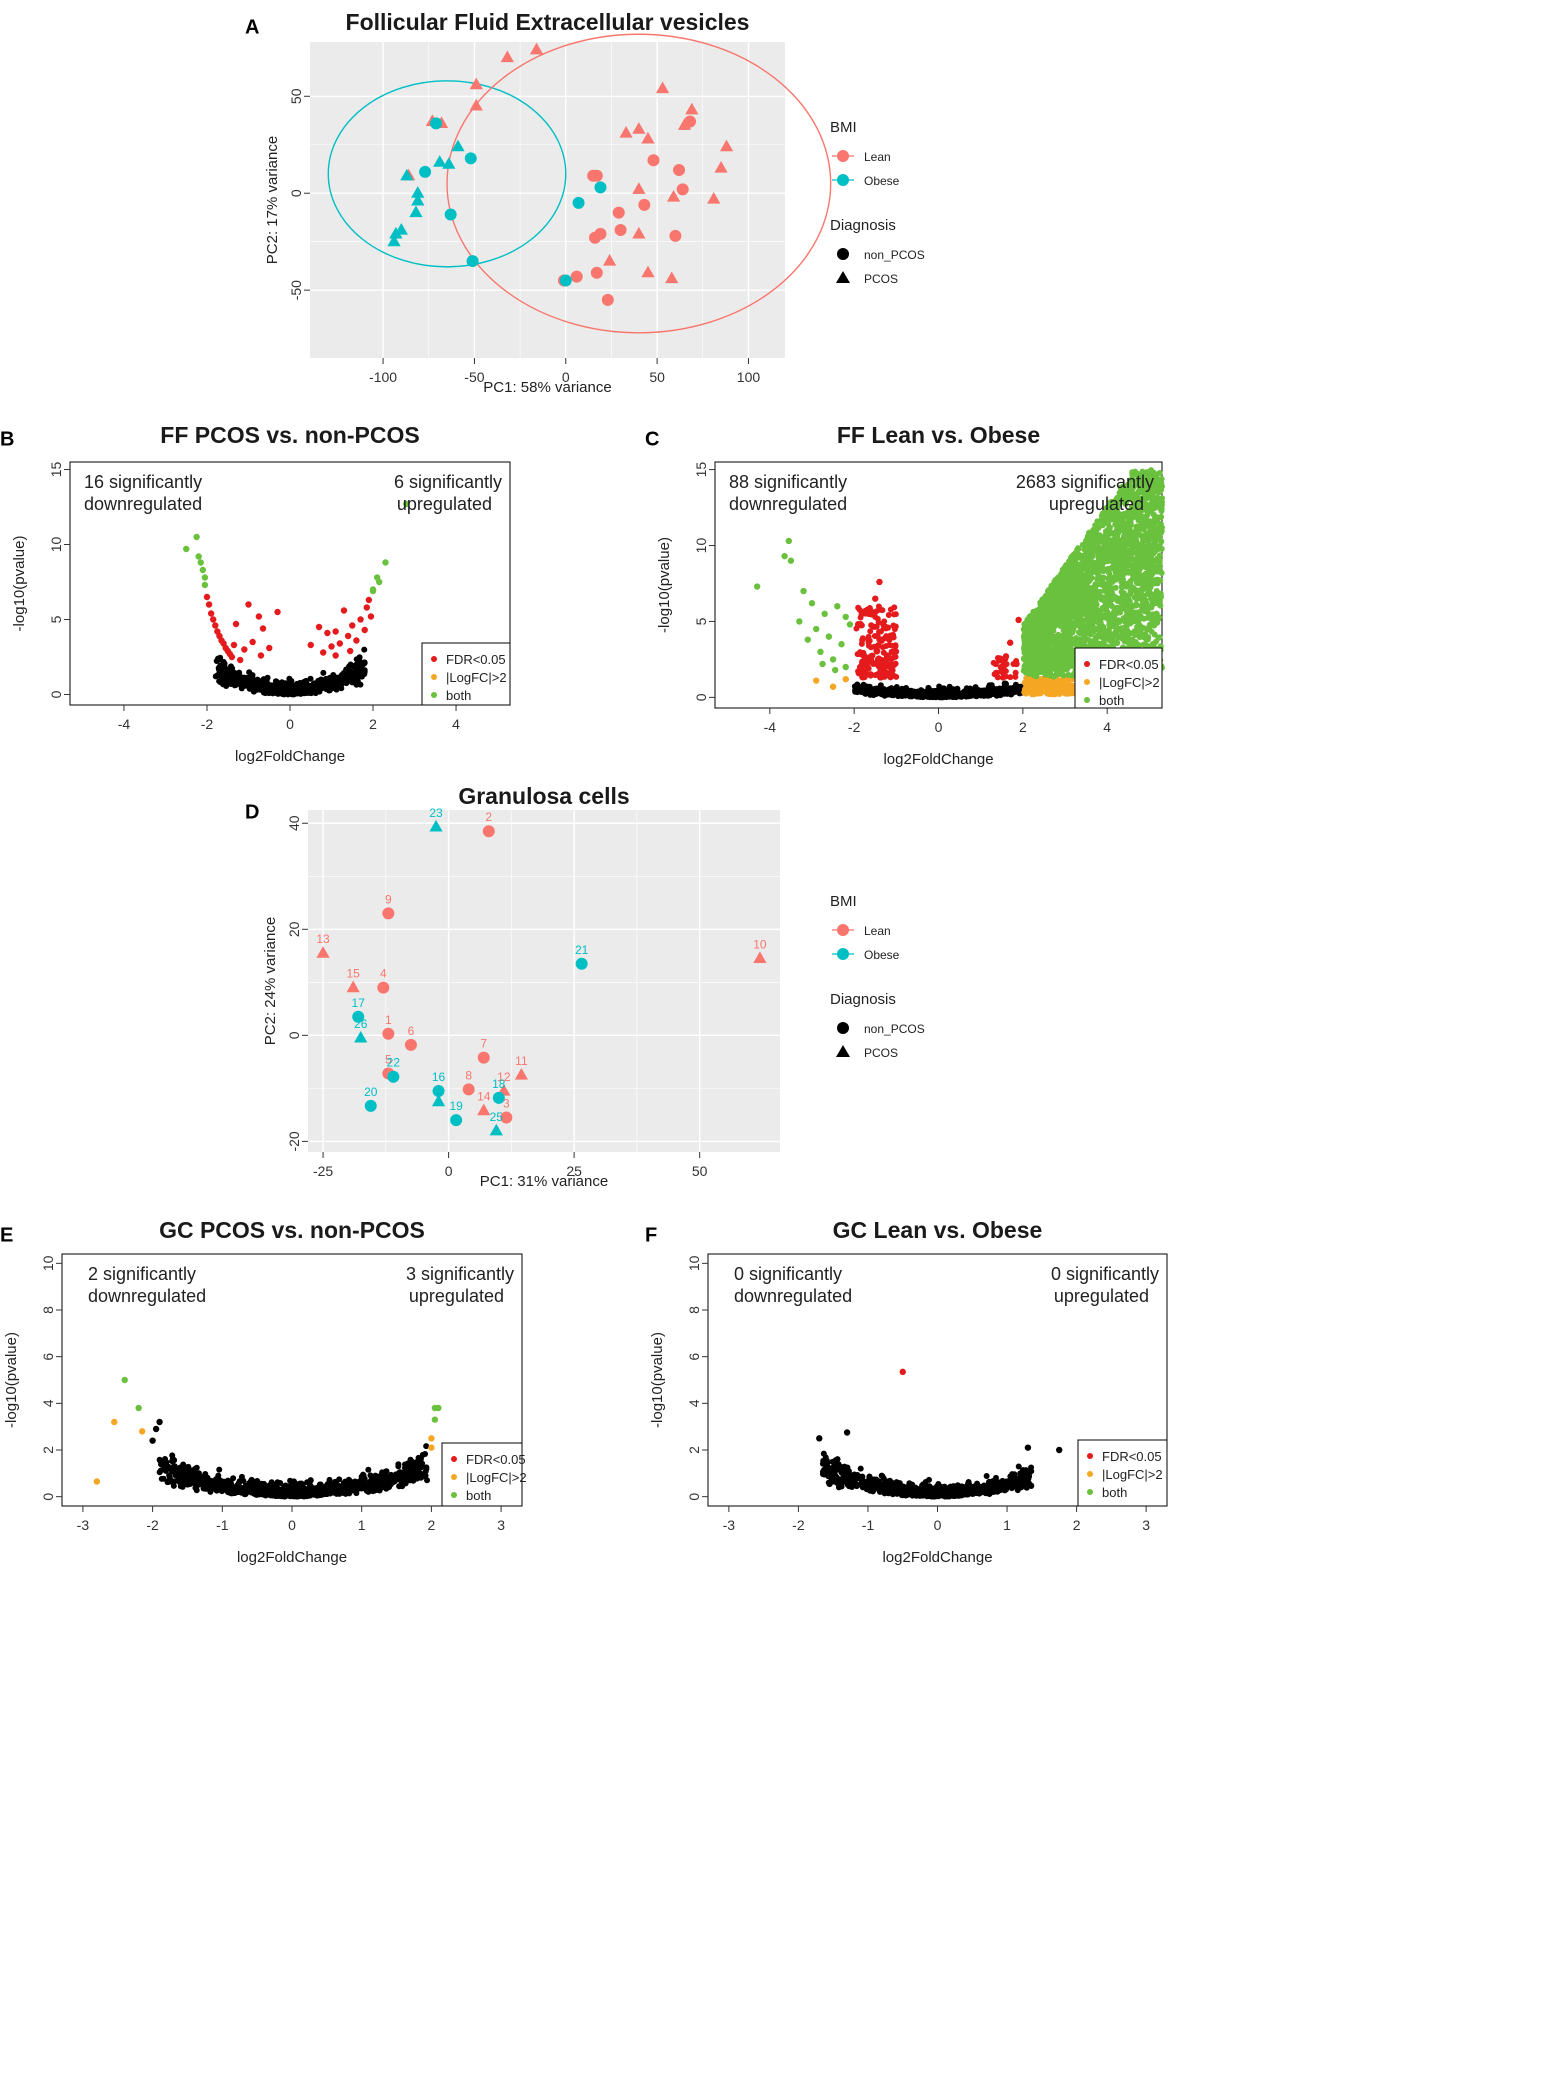 The image size is (1564, 2074). What do you see at coordinates (359, 1003) in the screenshot?
I see `point-label: 17` at bounding box center [359, 1003].